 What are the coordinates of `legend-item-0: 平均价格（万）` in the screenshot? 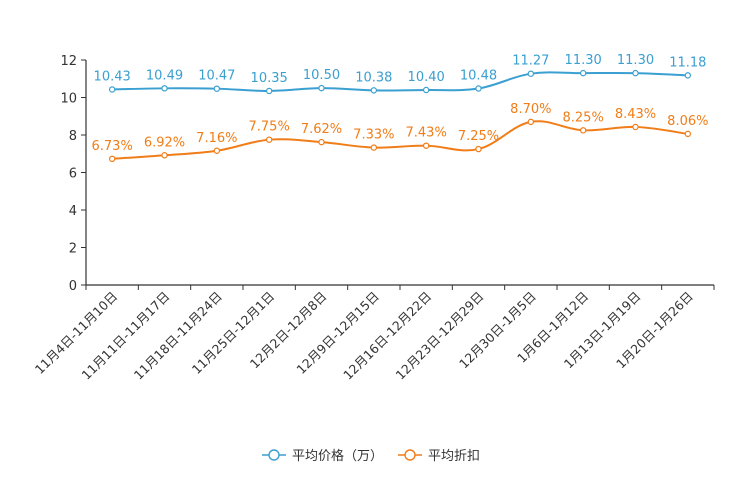 It's located at (322, 456).